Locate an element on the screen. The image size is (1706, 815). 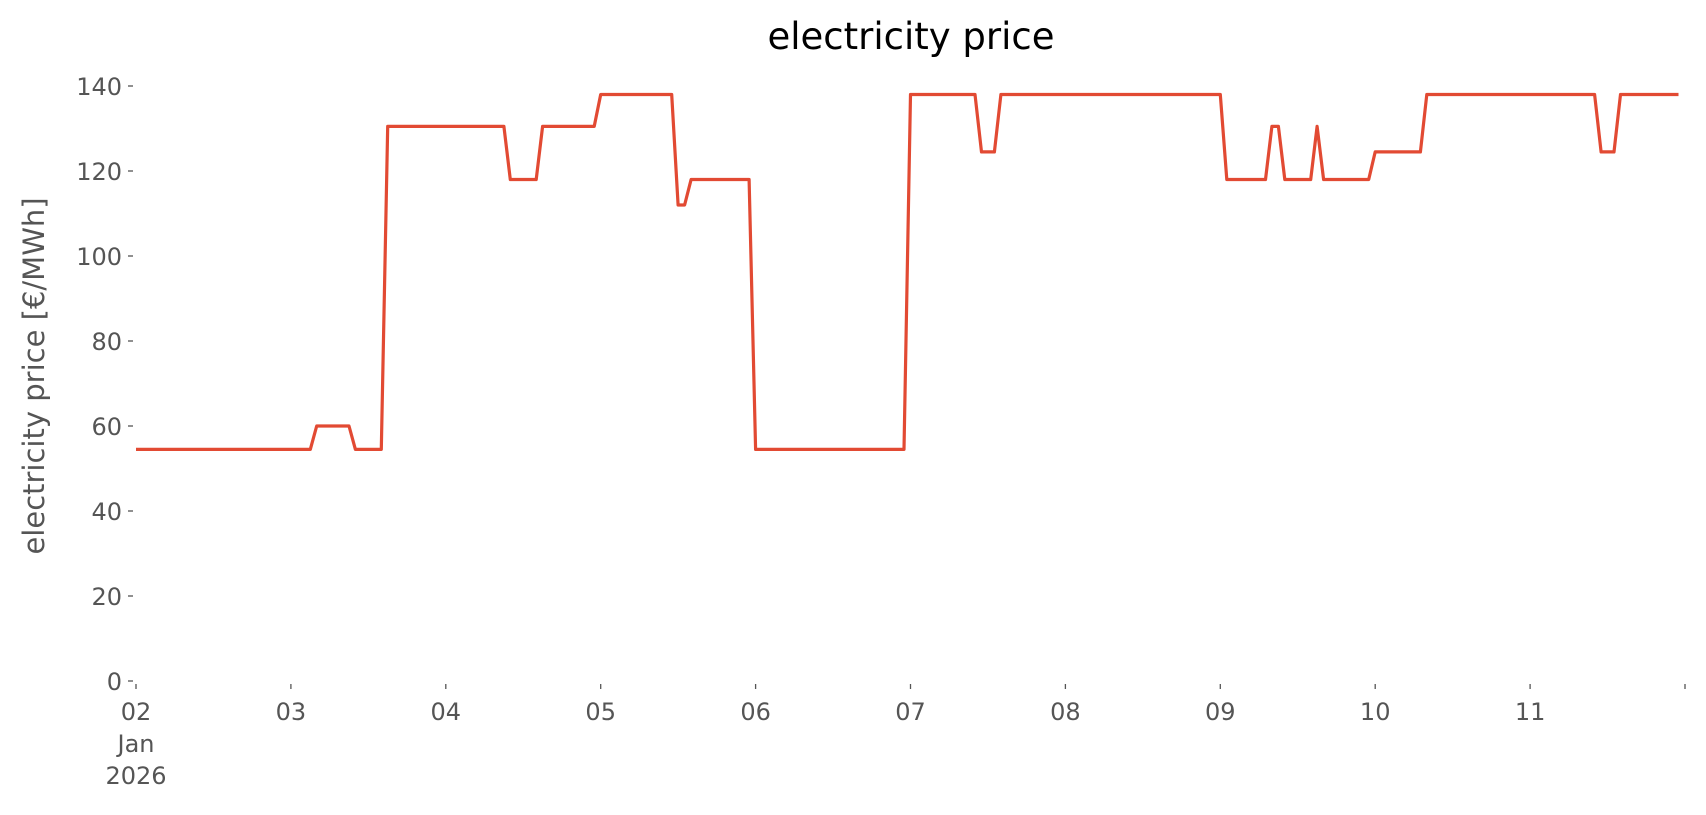
y-tick-label: 140 is located at coordinates (99, 87).